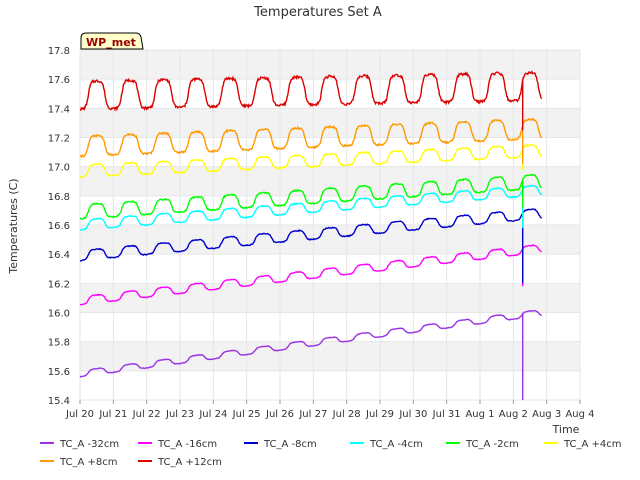 Image resolution: width=640 pixels, height=480 pixels. What do you see at coordinates (187, 444) in the screenshot?
I see `legend-label: TC_A -16cm` at bounding box center [187, 444].